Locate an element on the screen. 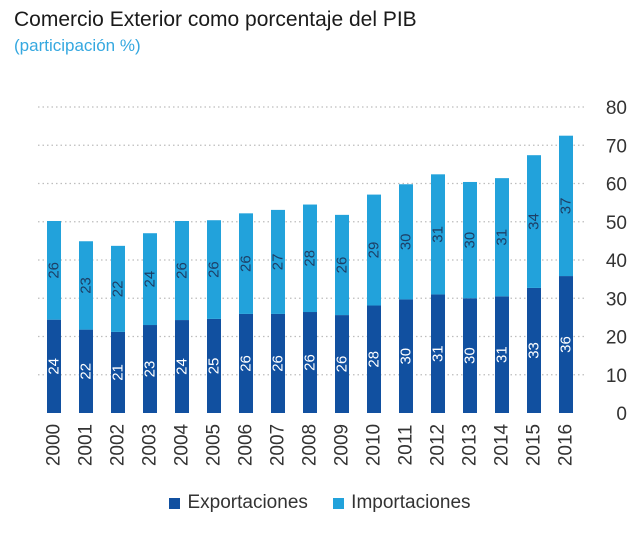  x-tick-label: 2004 is located at coordinates (182, 444).